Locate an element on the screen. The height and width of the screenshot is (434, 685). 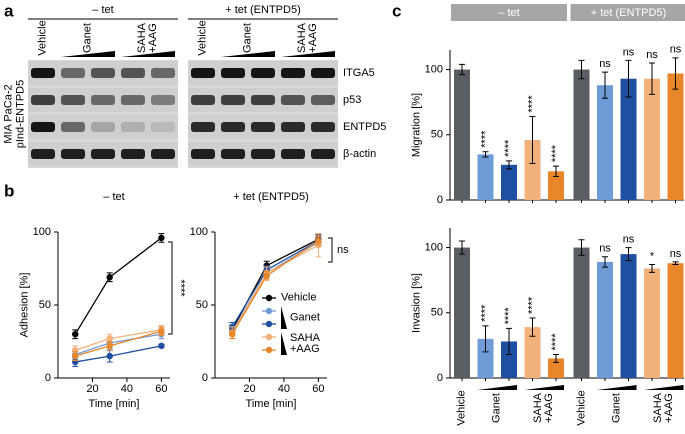
panel-label: a is located at coordinates (9, 10).